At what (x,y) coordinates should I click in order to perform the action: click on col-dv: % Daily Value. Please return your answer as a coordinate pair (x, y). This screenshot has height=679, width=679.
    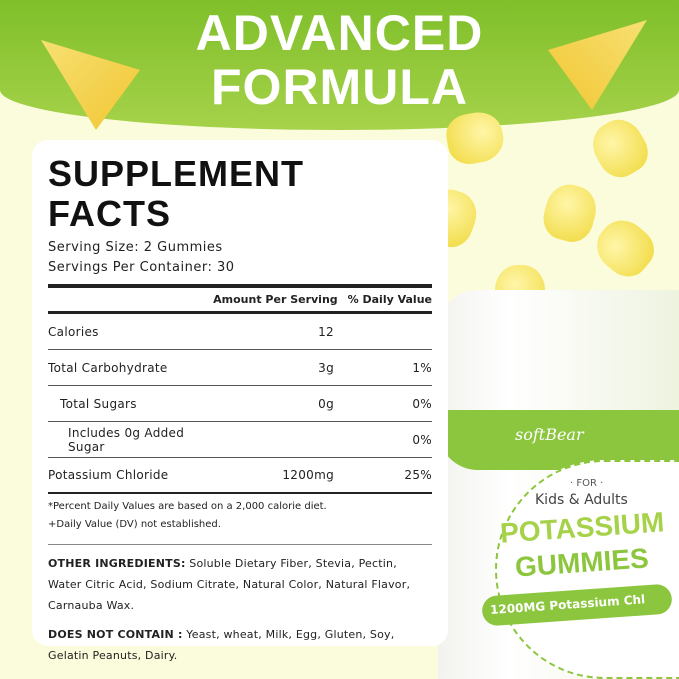
    Looking at the image, I should click on (389, 299).